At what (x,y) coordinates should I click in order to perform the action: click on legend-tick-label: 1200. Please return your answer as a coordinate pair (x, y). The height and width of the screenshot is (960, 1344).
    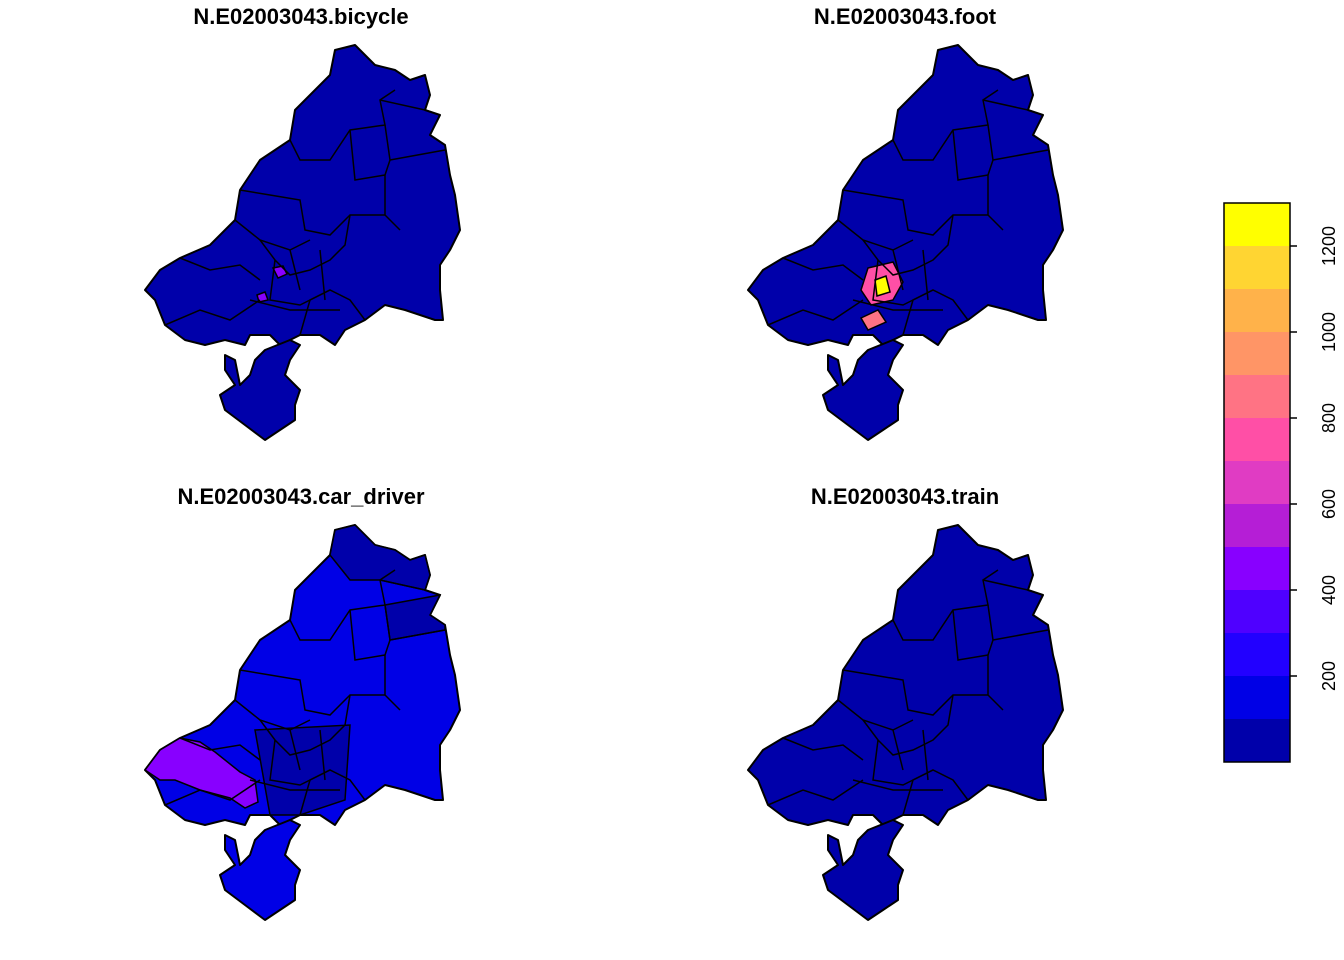
    Looking at the image, I should click on (1329, 246).